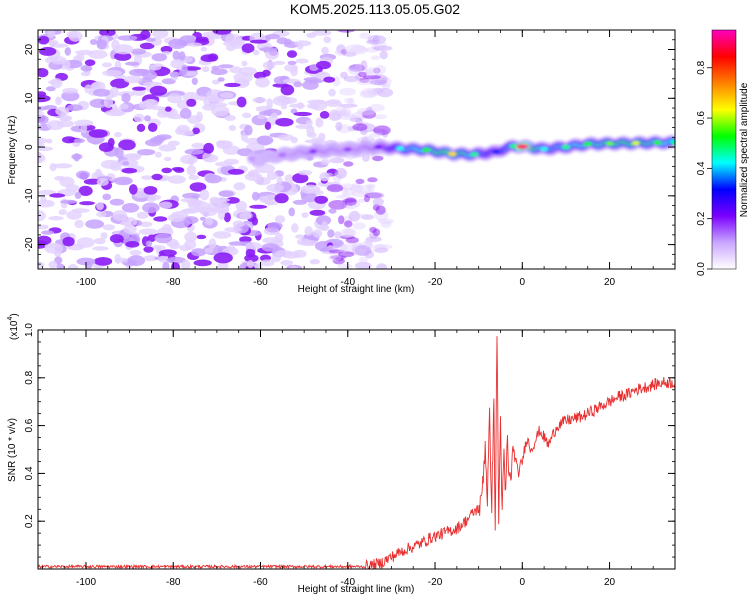 The image size is (750, 600). Describe the element at coordinates (744, 149) in the screenshot. I see `colorbar-label: Normalized spectral amplitude` at that location.